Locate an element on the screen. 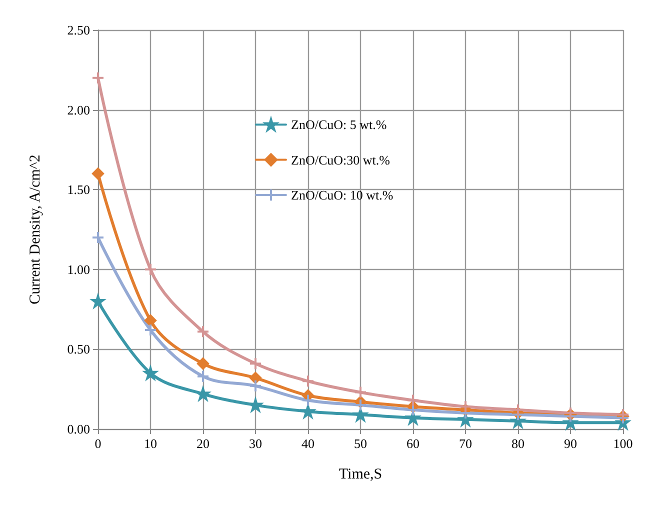 This screenshot has width=661, height=512. legend-label: ZnO/CuO: 10 wt.% is located at coordinates (342, 195).